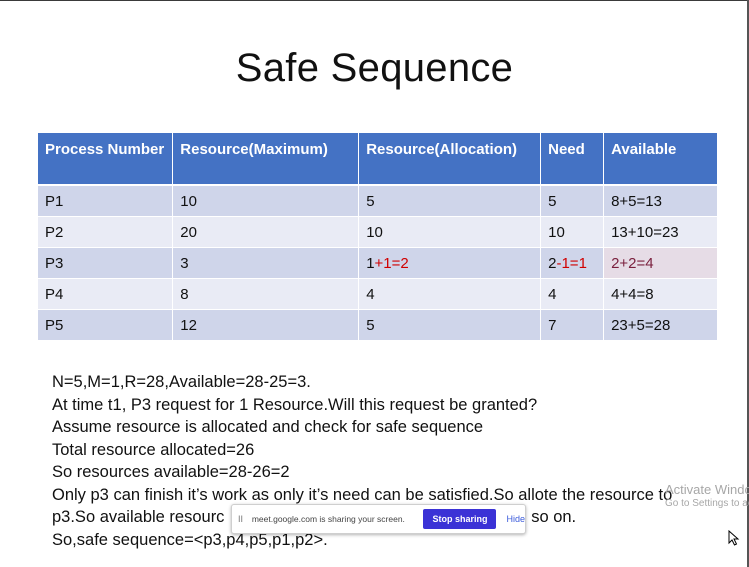  Describe the element at coordinates (266, 325) in the screenshot. I see `cell-max: 12` at that location.